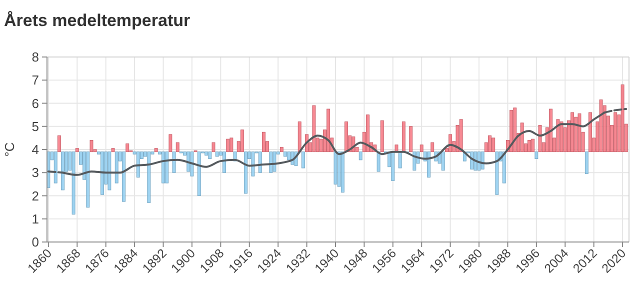 This screenshot has height=296, width=640. I want to click on y-tick-label: 6, so click(35, 103).